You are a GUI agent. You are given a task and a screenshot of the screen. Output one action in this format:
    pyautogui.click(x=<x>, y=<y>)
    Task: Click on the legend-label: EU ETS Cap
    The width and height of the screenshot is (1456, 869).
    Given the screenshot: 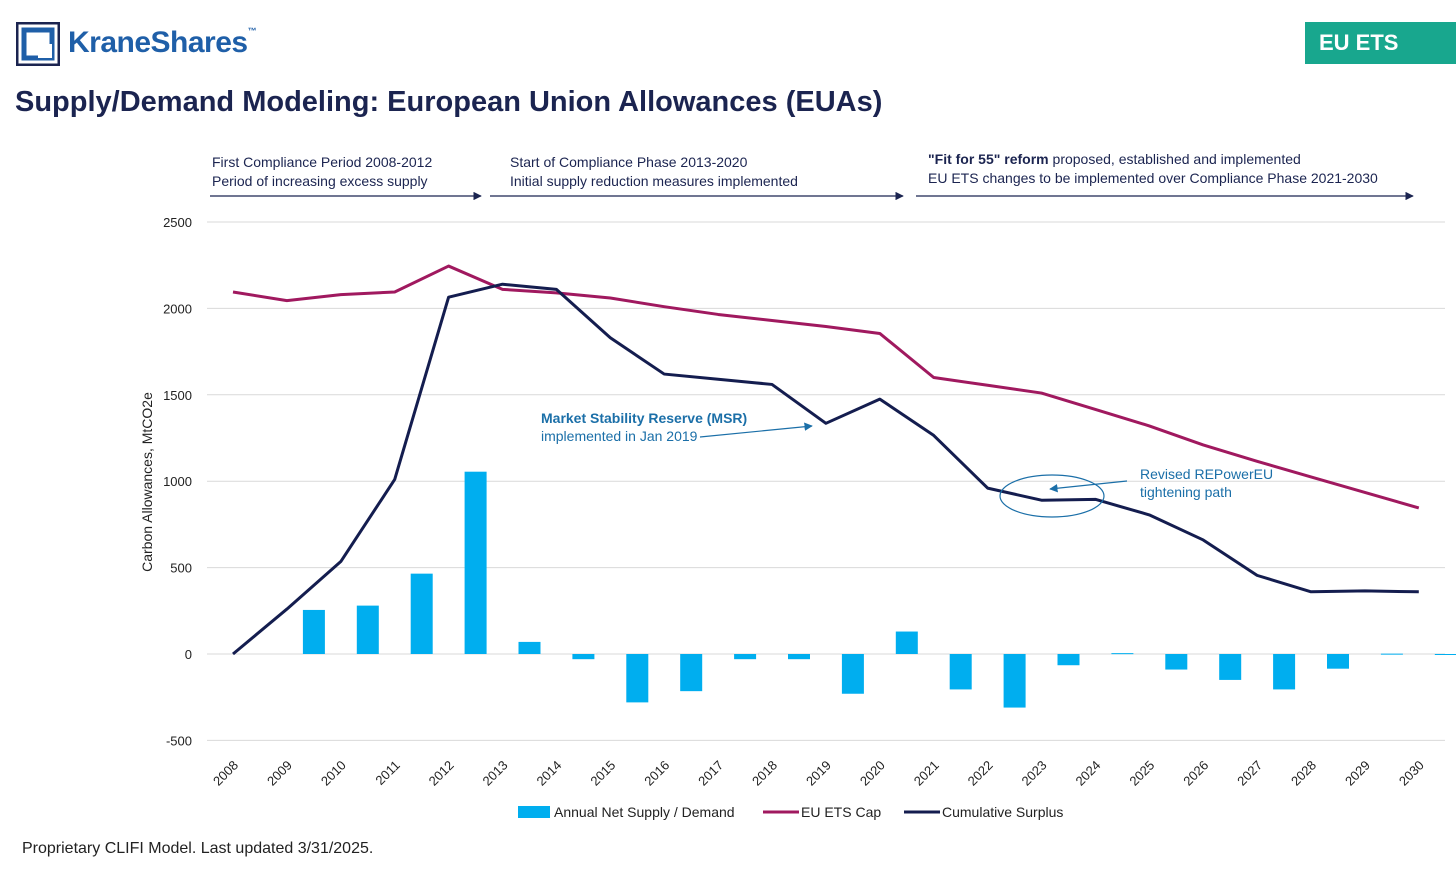 What is the action you would take?
    pyautogui.click(x=841, y=812)
    